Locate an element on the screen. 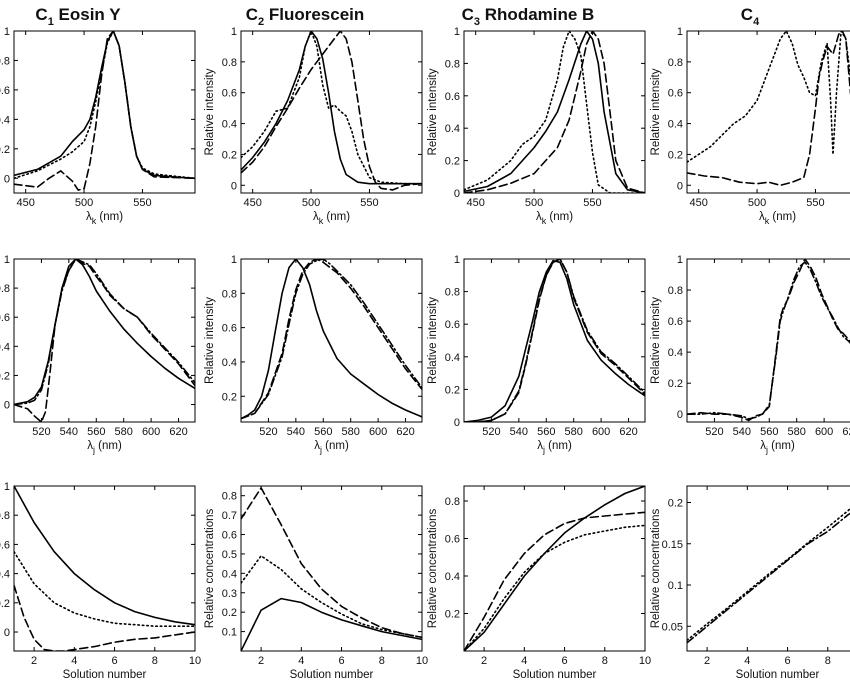 The width and height of the screenshot is (850, 682). y-tick-label: 0.15 is located at coordinates (672, 545).